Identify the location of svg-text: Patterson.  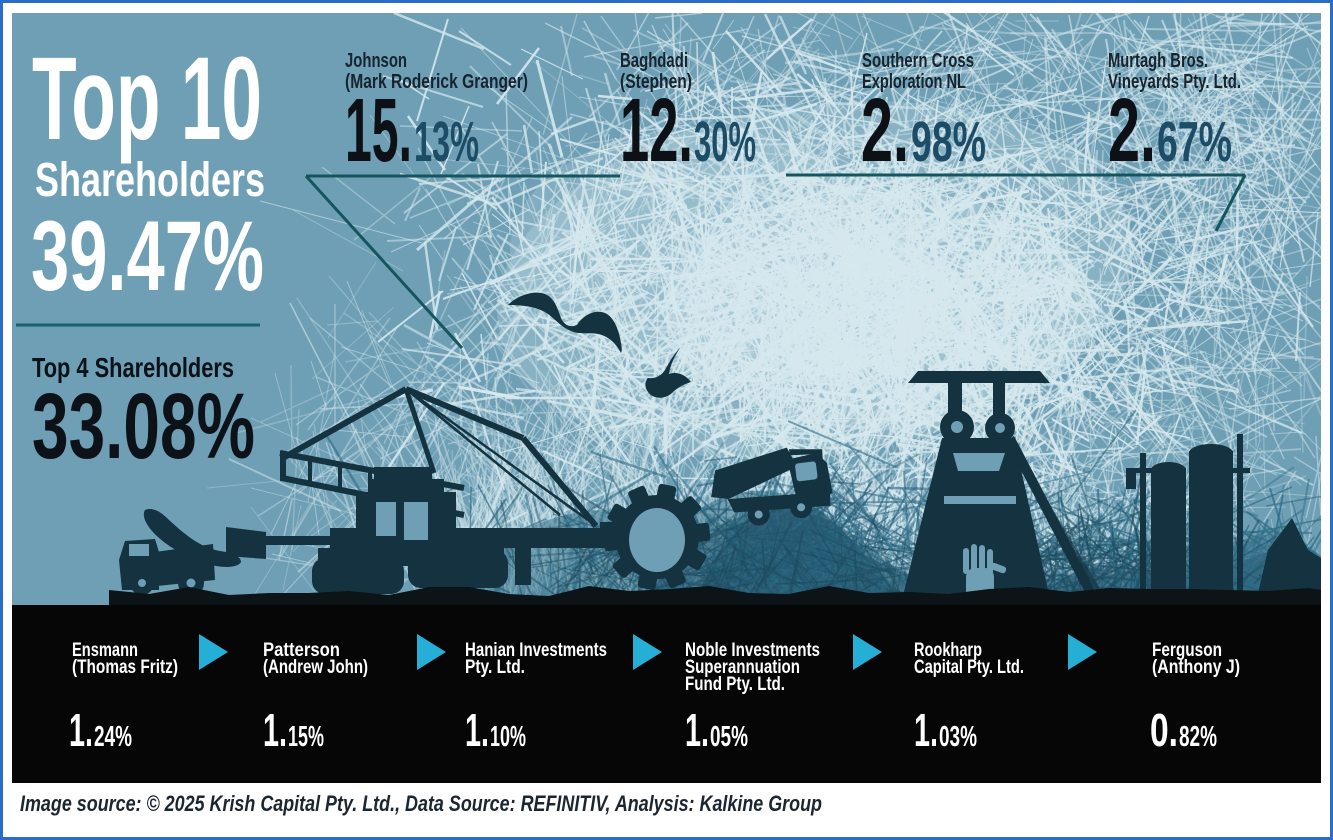
(301, 650).